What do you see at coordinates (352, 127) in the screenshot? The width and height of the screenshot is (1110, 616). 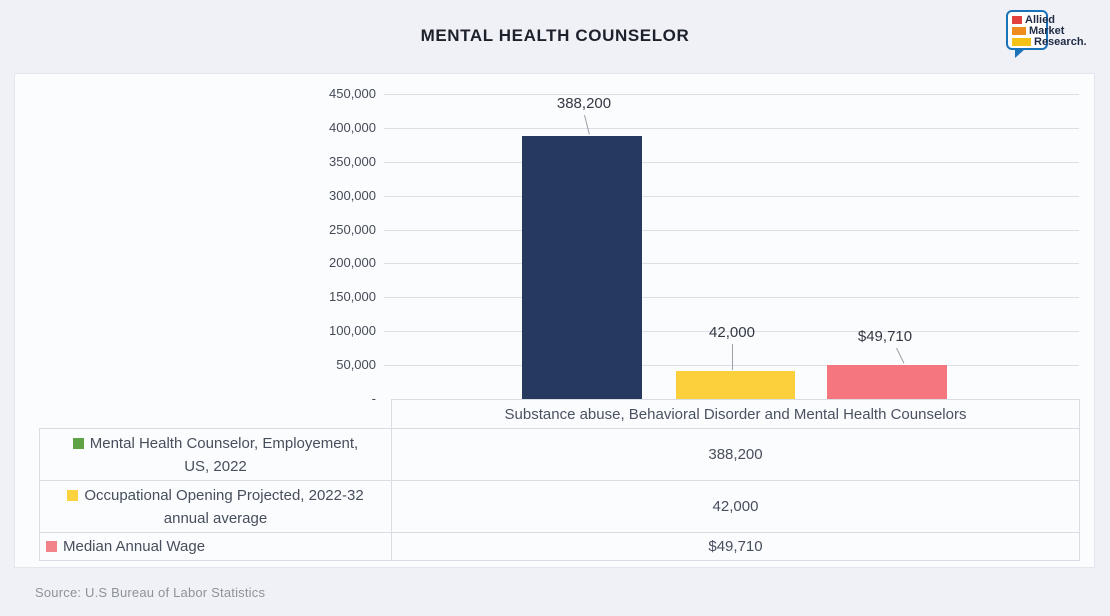 I see `y-tick-label: 400,000` at bounding box center [352, 127].